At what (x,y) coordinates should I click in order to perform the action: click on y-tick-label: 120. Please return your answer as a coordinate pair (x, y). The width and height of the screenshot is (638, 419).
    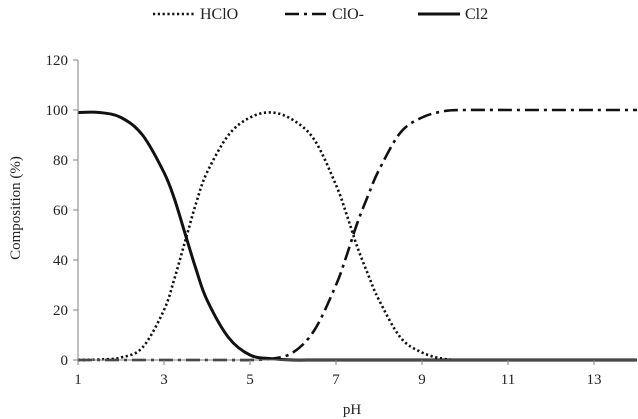
    Looking at the image, I should click on (57, 61).